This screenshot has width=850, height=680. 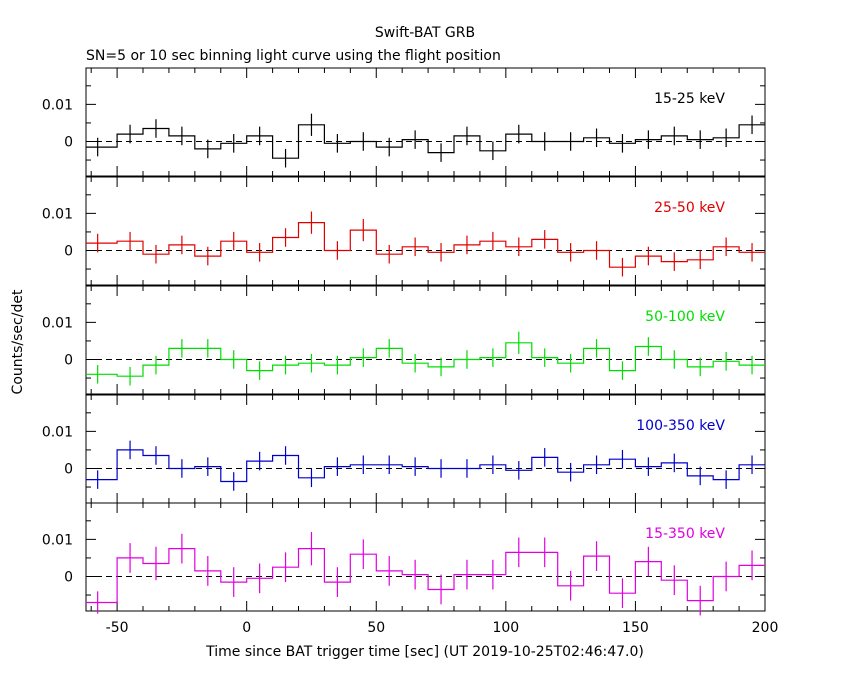 I want to click on x-tick-label: 200, so click(x=765, y=628).